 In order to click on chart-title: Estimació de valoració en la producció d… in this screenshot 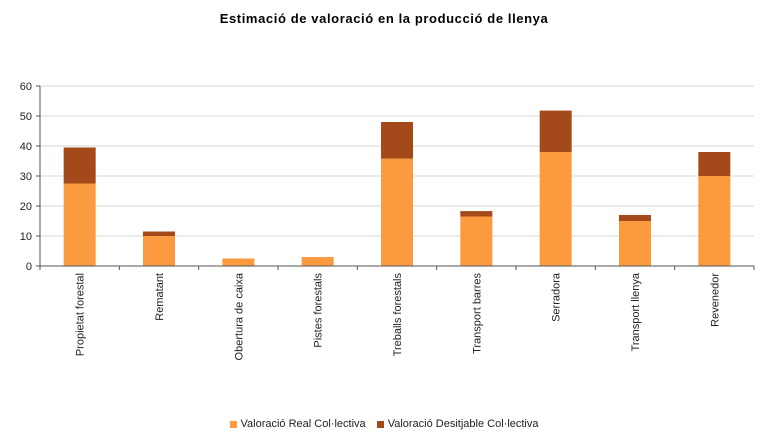, I will do `click(384, 18)`.